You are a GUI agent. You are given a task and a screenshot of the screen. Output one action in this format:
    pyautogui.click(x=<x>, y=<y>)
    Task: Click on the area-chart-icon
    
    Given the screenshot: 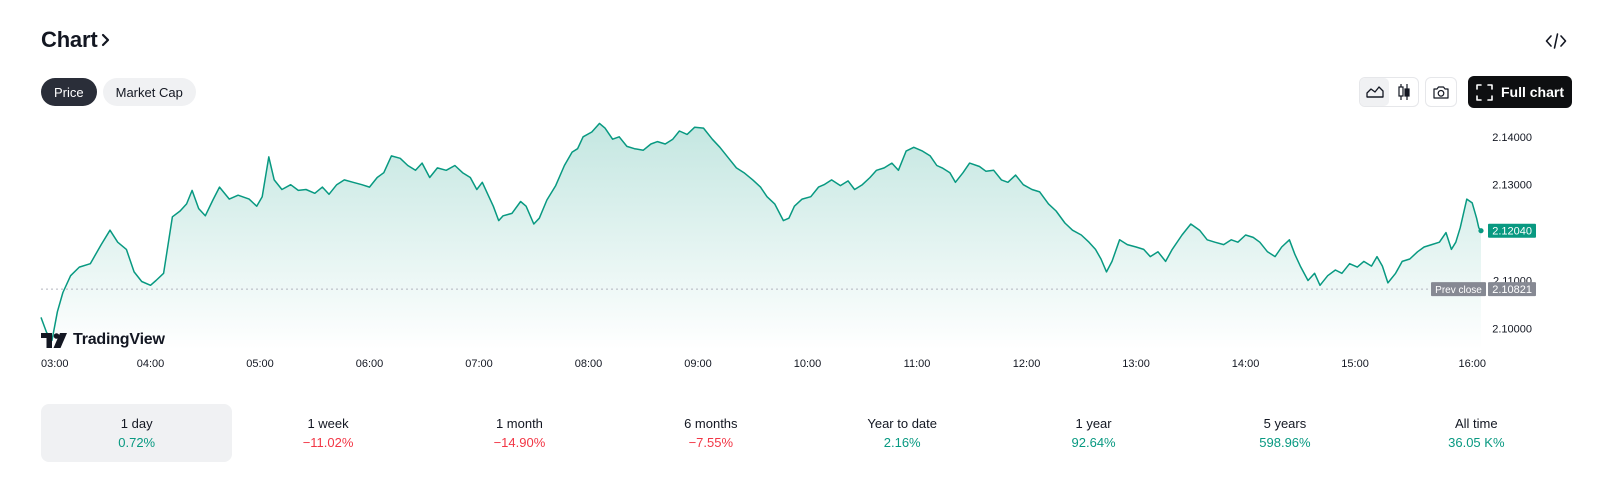 What is the action you would take?
    pyautogui.click(x=1374, y=92)
    